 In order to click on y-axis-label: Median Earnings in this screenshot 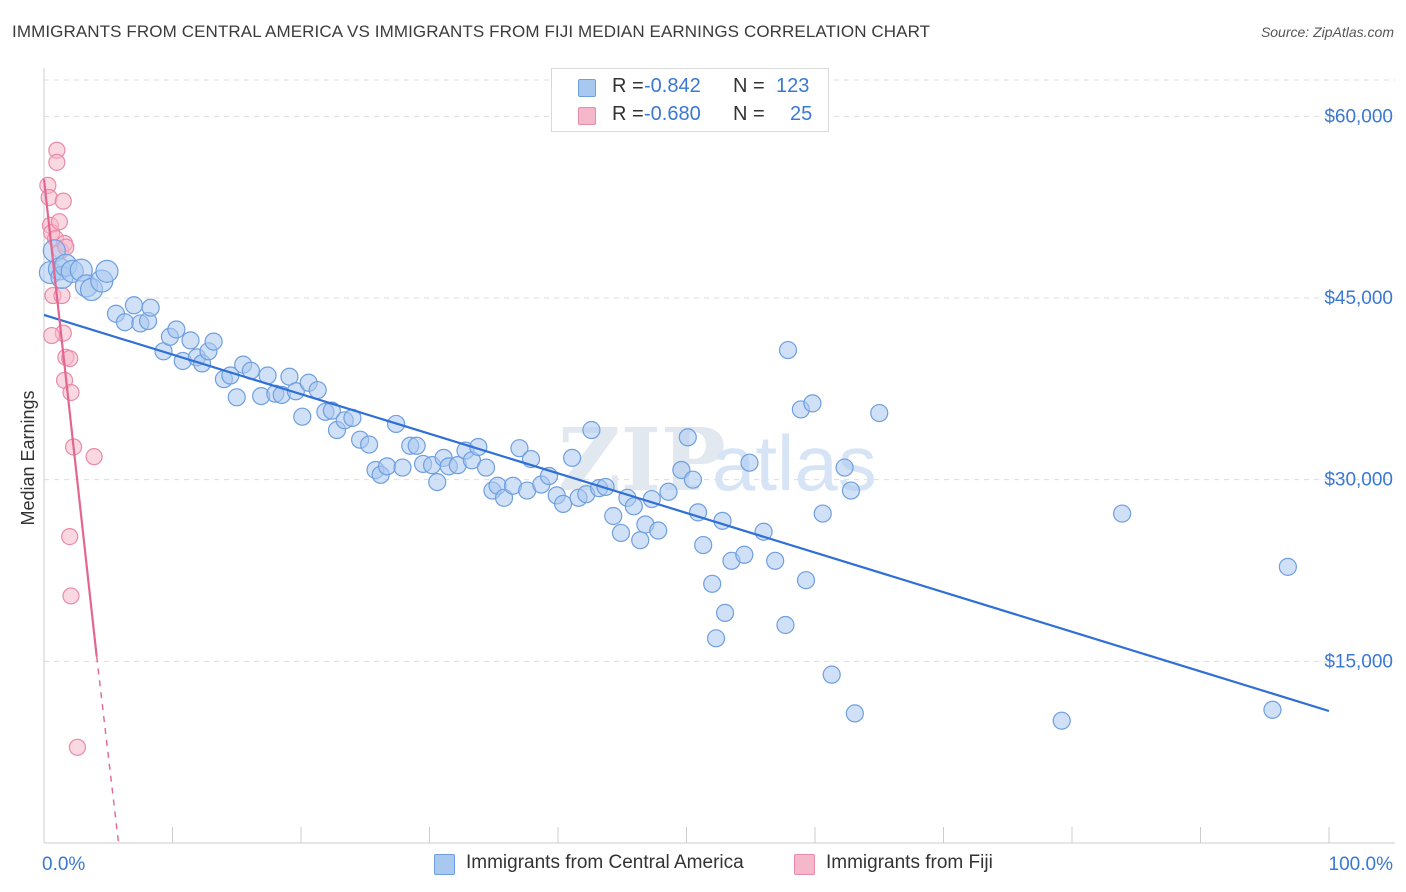, I will do `click(28, 457)`.